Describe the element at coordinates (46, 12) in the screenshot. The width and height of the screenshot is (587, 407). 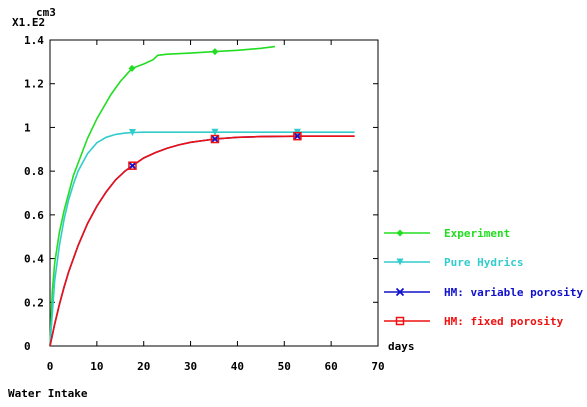
I see `y-unit-label: cm3` at that location.